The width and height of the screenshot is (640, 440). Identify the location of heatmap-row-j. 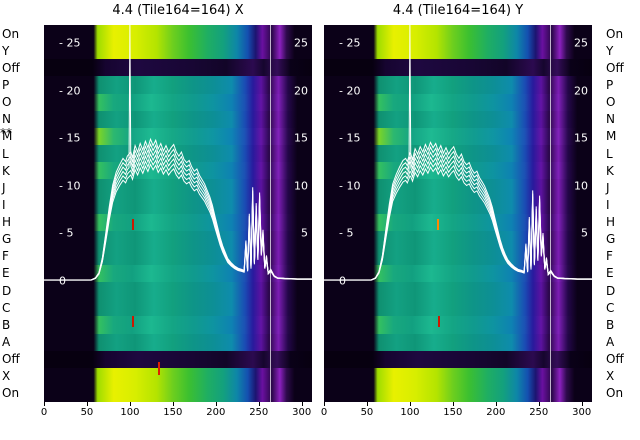
(178, 188).